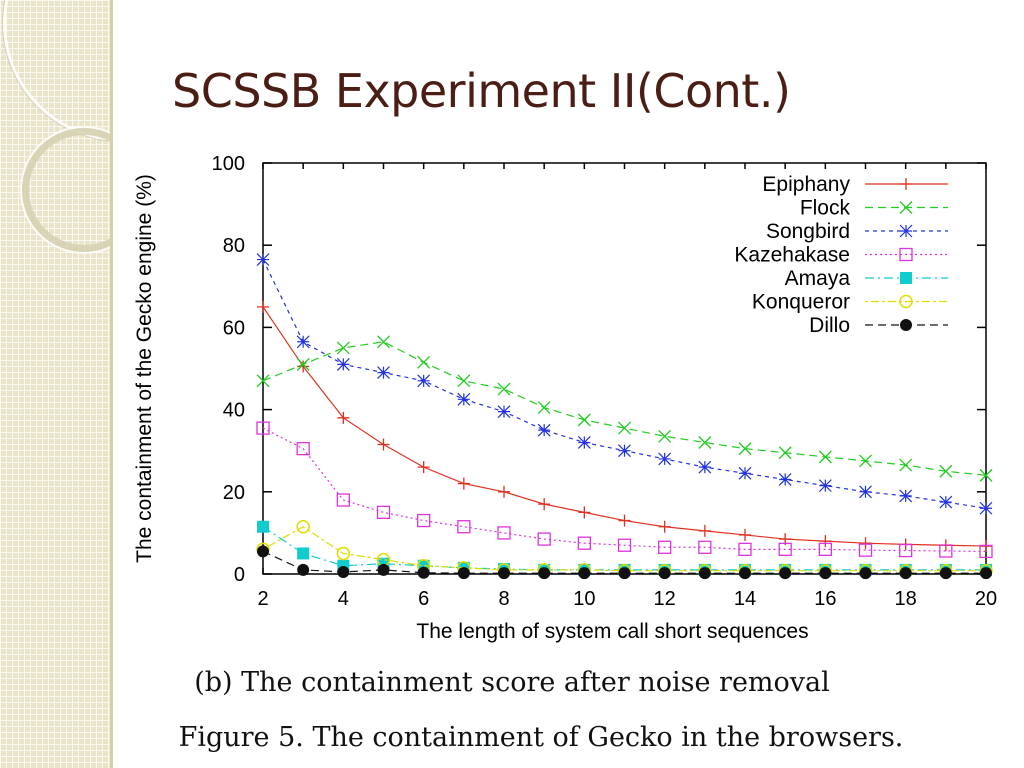  Describe the element at coordinates (481, 91) in the screenshot. I see `slide-title: SCSSB Experiment II(Cont.)` at that location.